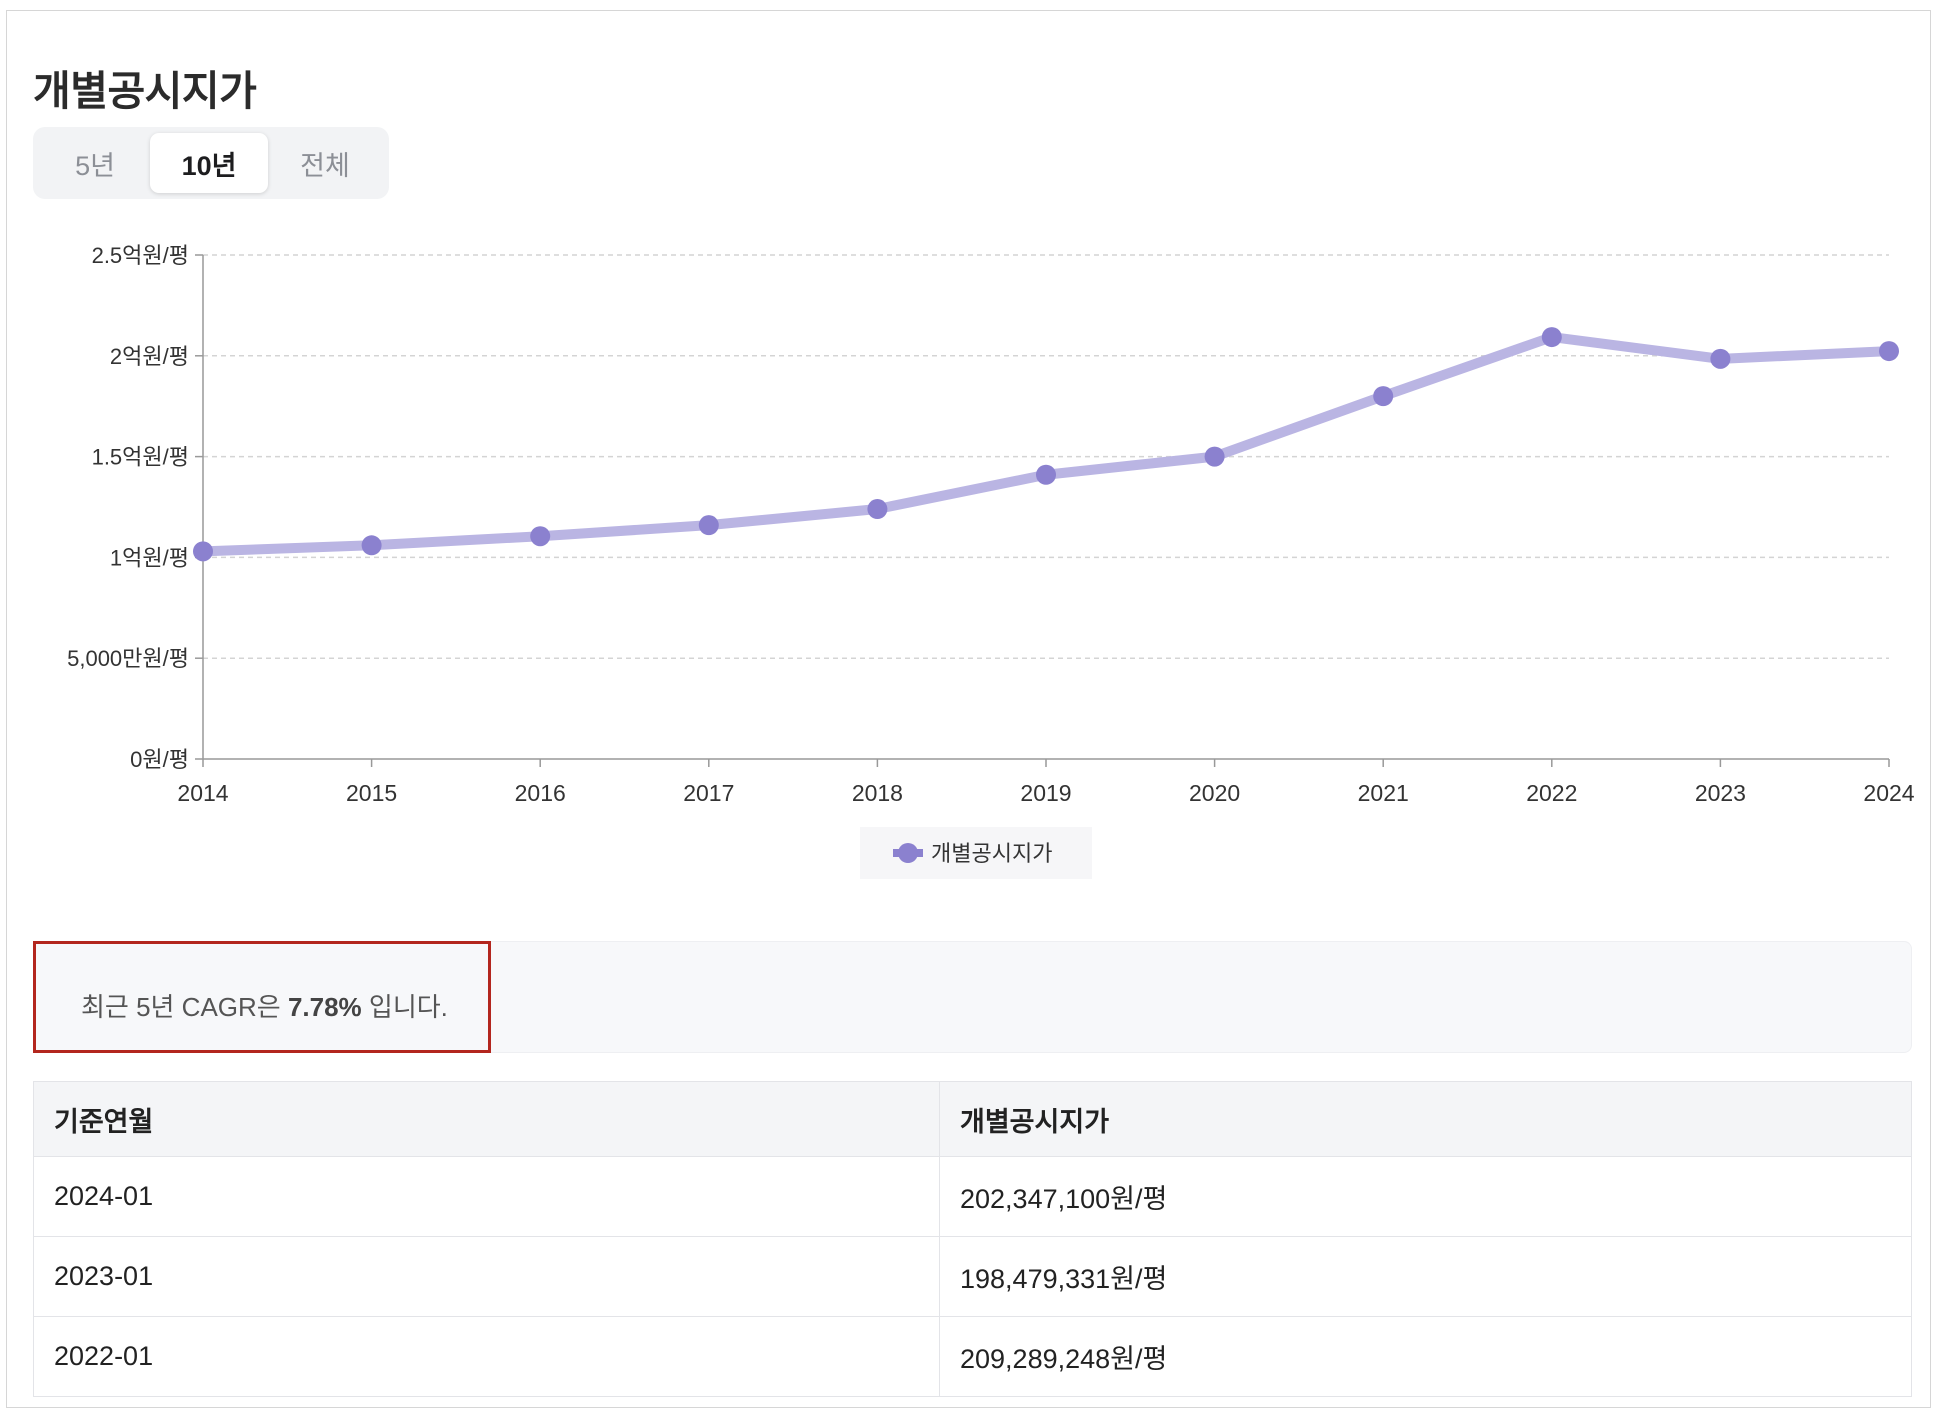  I want to click on table-row: 2024-01 202,347,100원/평, so click(972, 1196).